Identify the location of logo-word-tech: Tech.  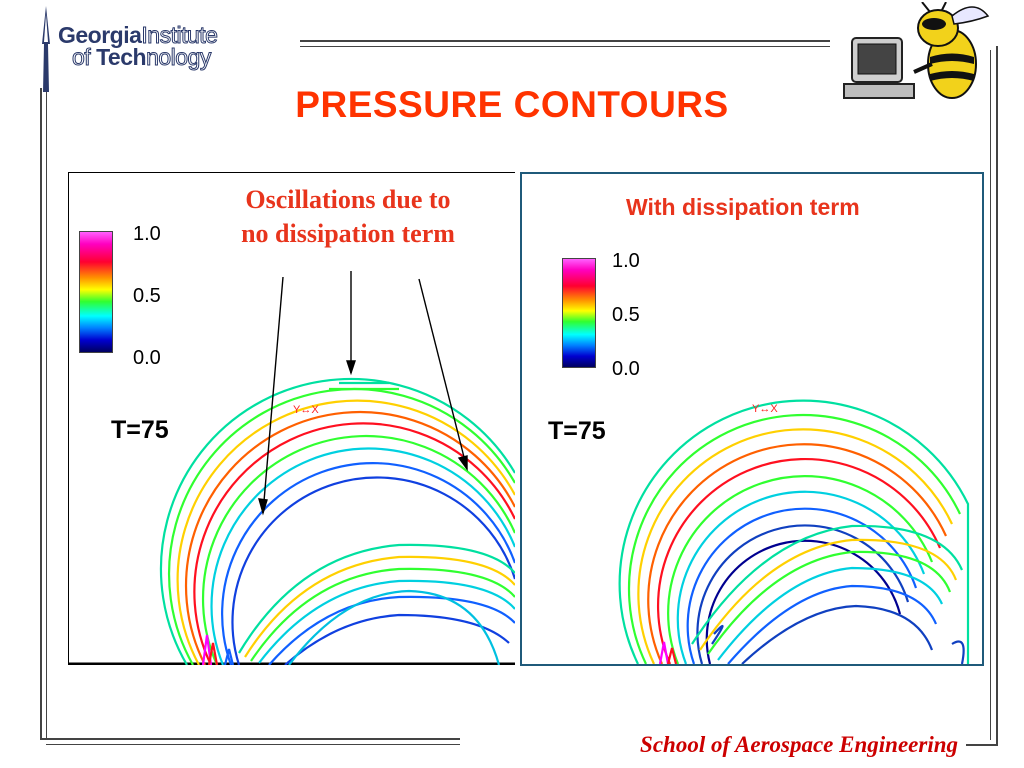
(121, 57).